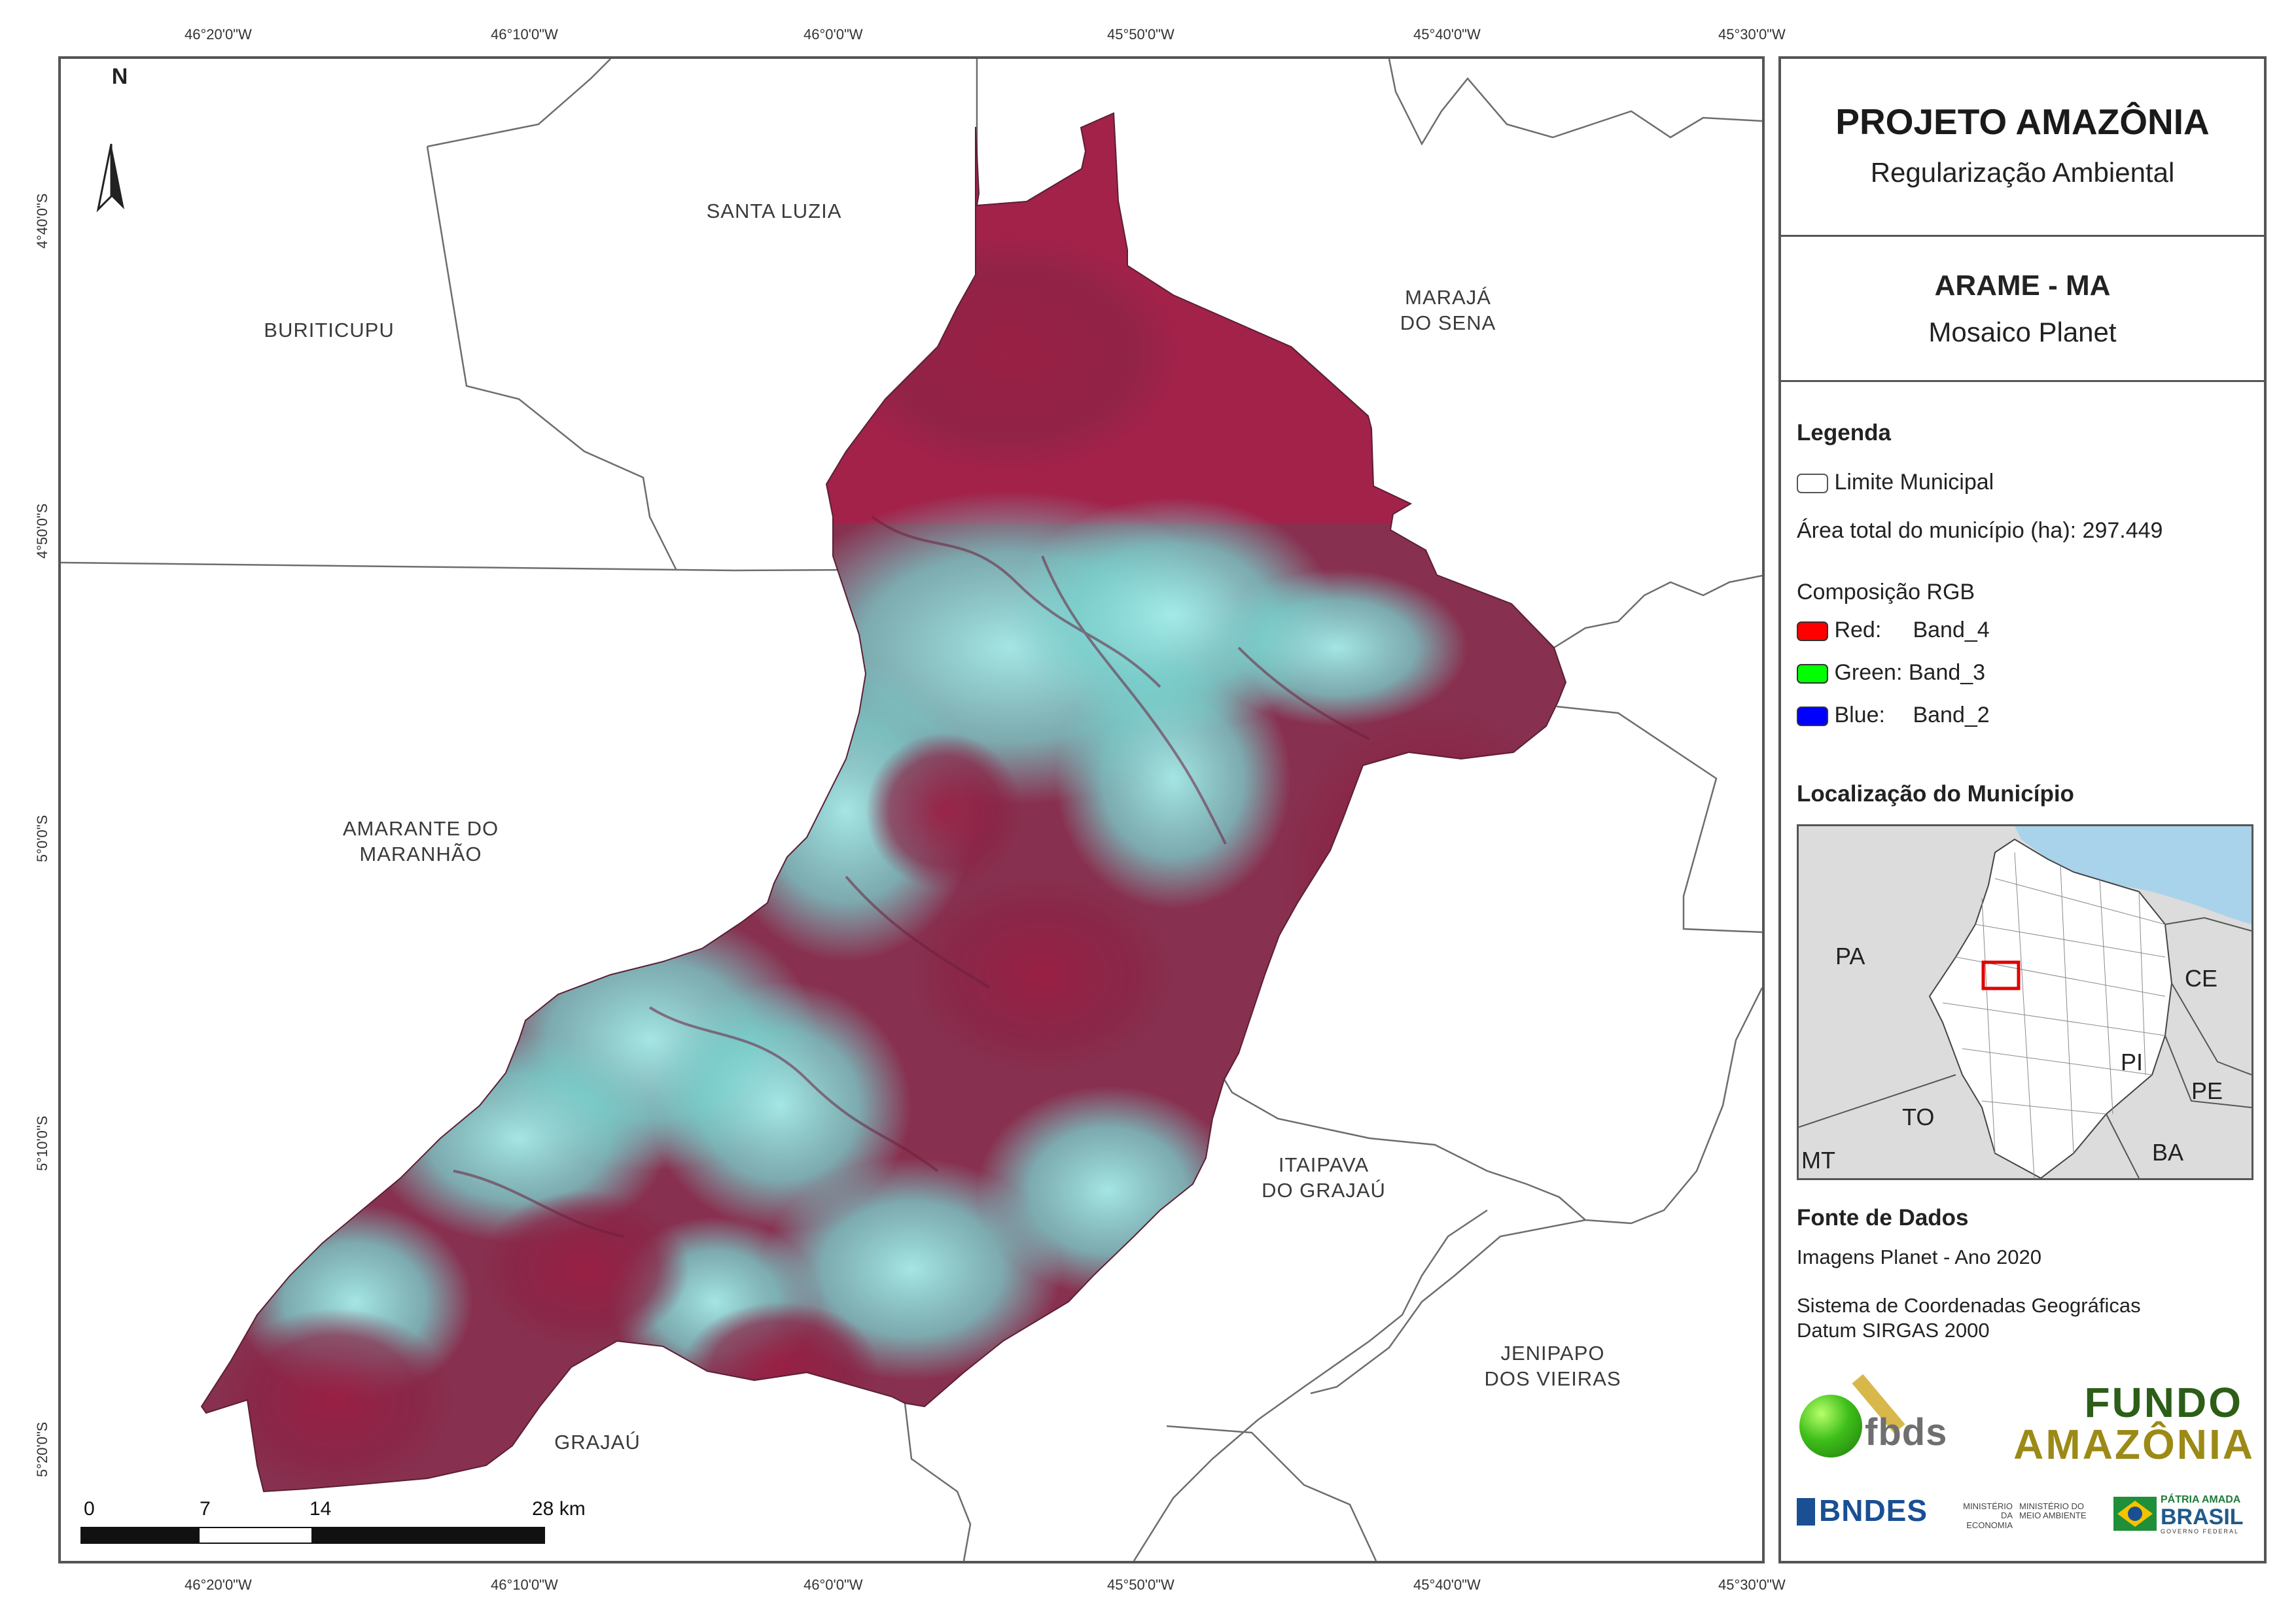 This screenshot has width=2296, height=1623. Describe the element at coordinates (2023, 309) in the screenshot. I see `municipality-block: ARAME - MA Mosaico Planet` at that location.